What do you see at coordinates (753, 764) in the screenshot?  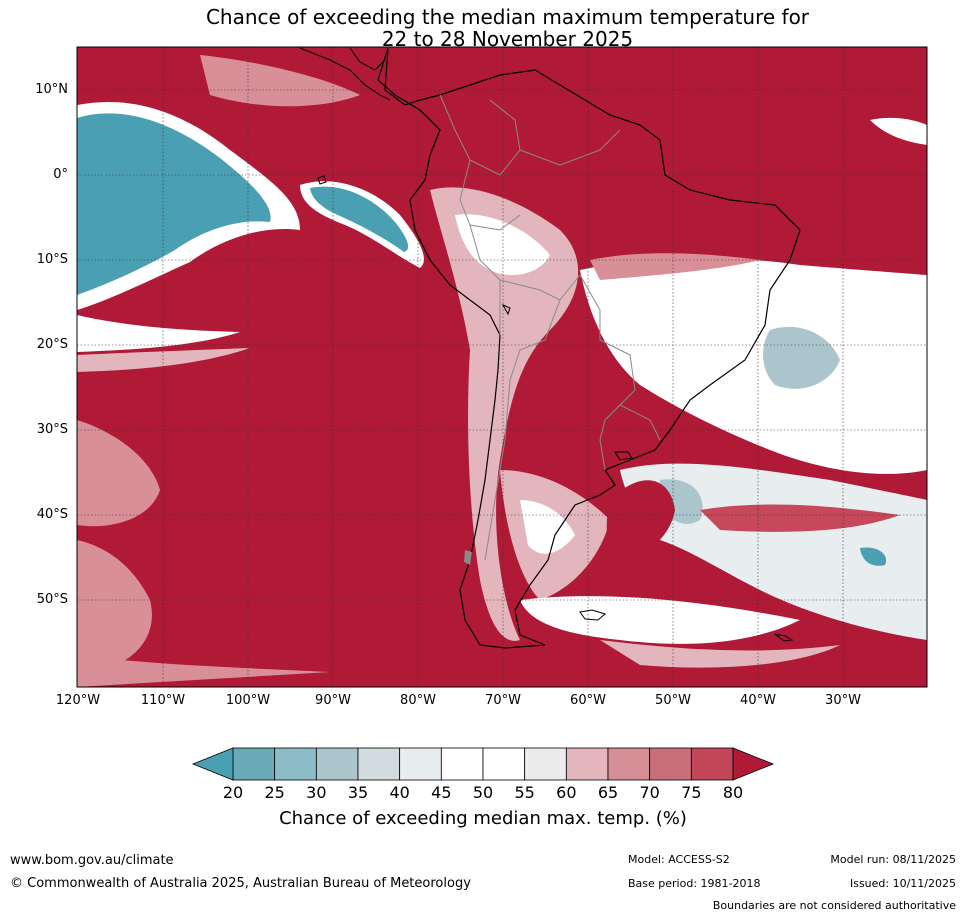 I see `colorbar-over-triangle` at bounding box center [753, 764].